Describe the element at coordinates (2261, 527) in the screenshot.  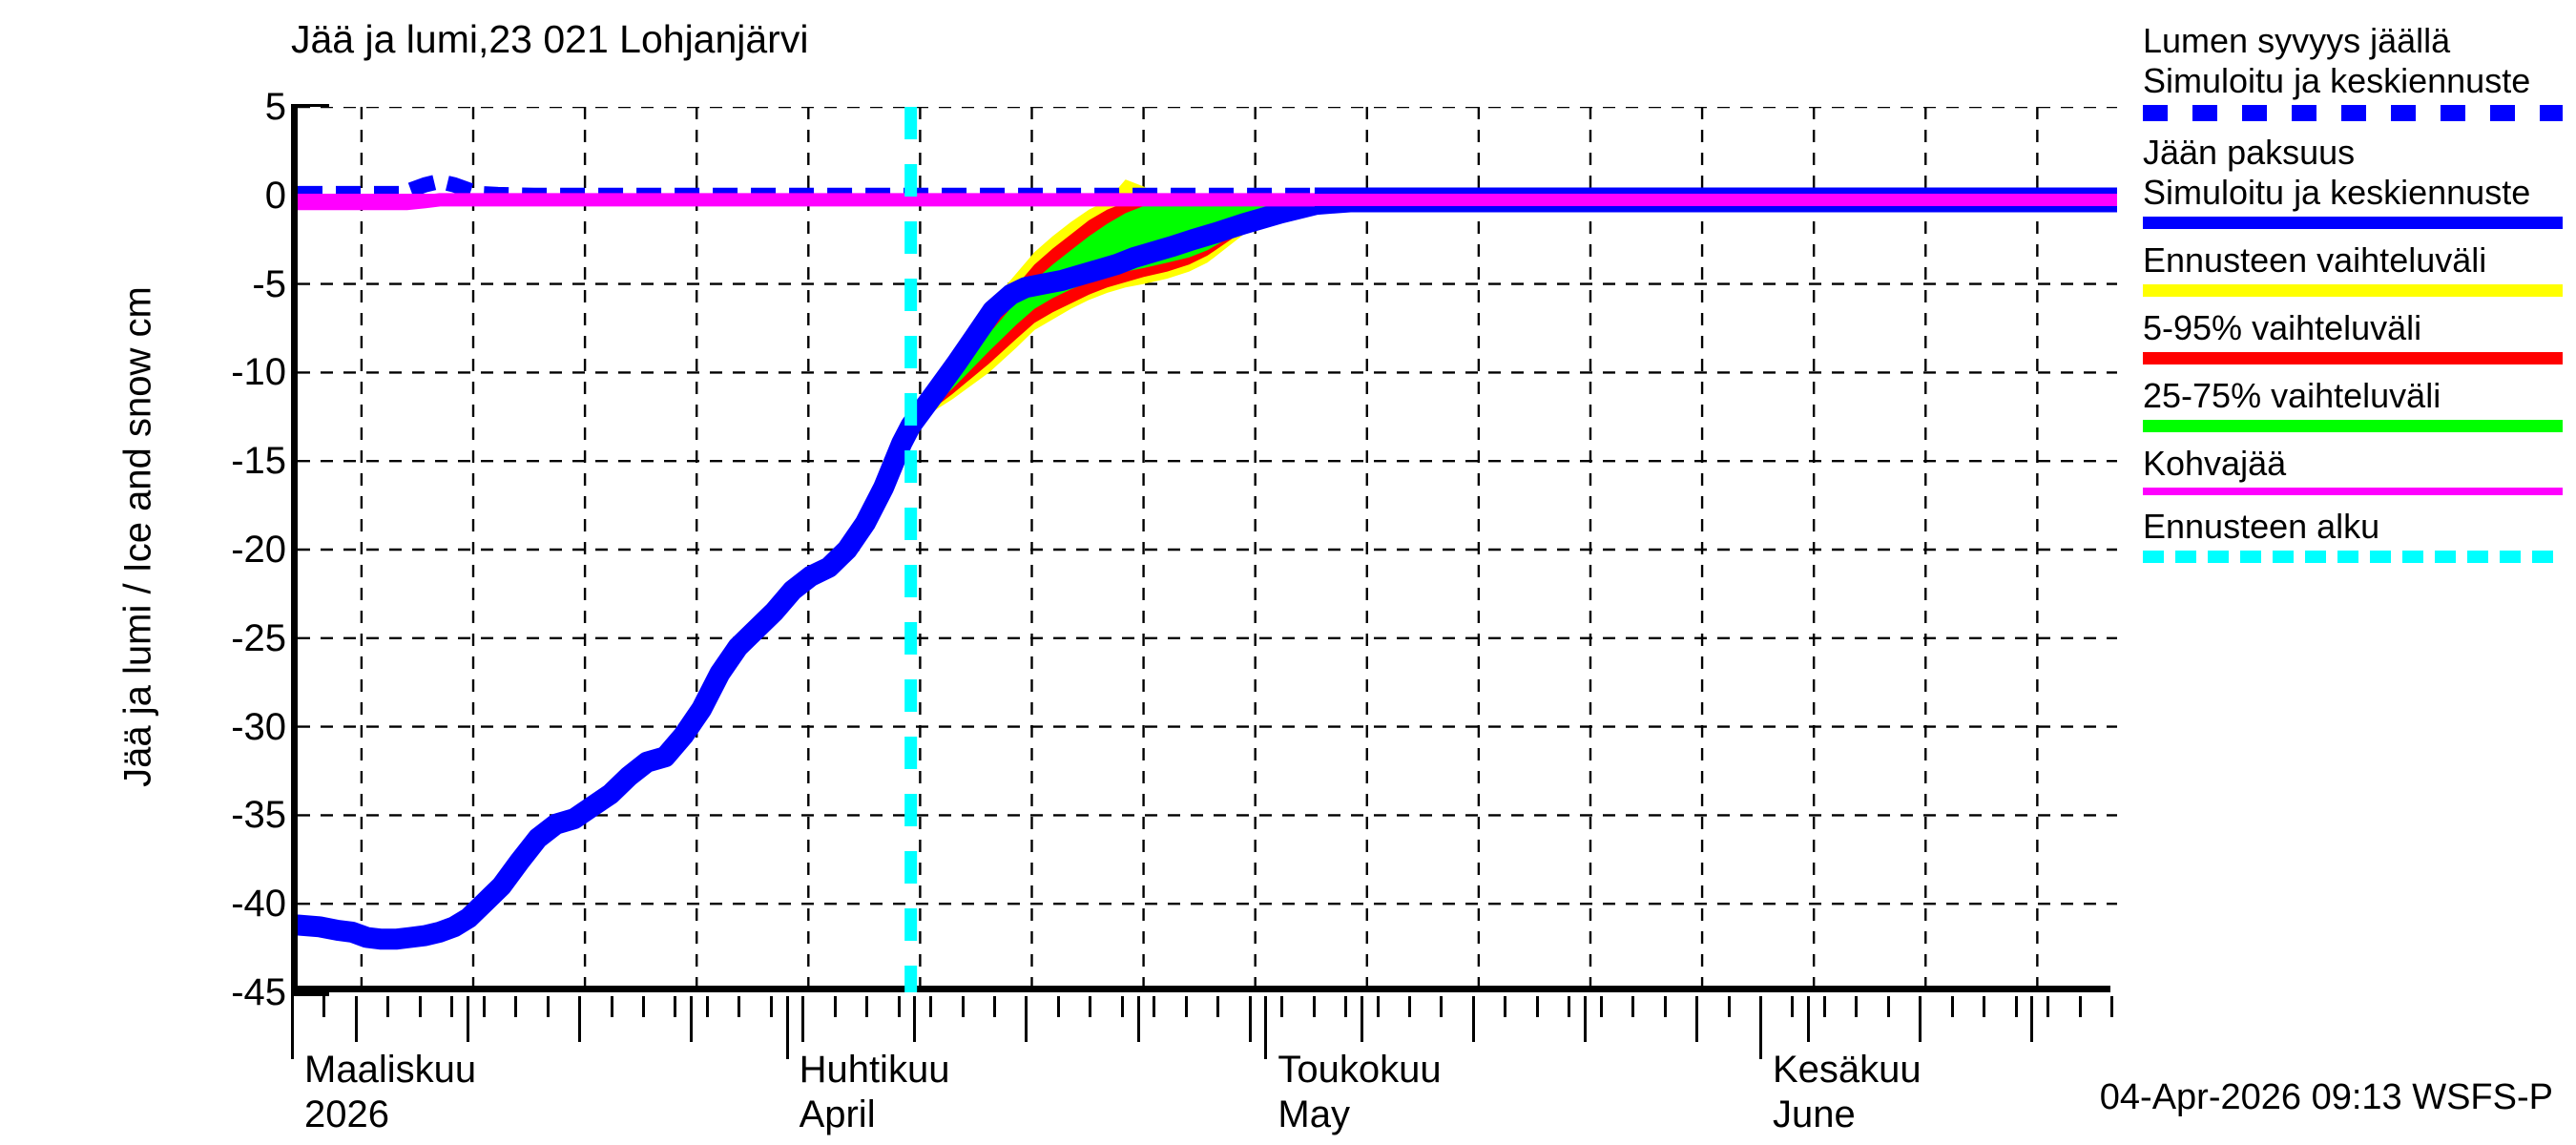
I see `legend-label-primary: Ennusteen alku` at that location.